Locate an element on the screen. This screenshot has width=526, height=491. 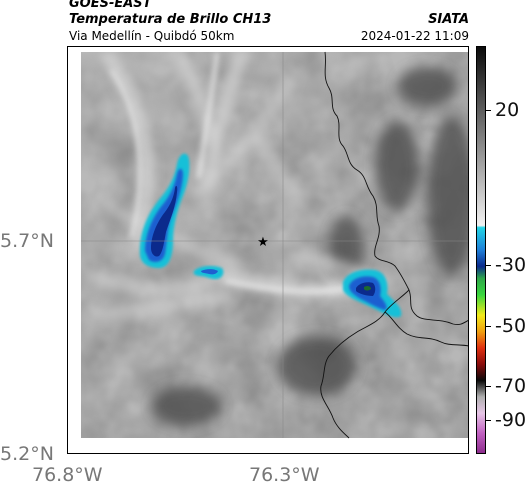
timestamp-label: 2024-01-22 11:09 is located at coordinates (414, 36).